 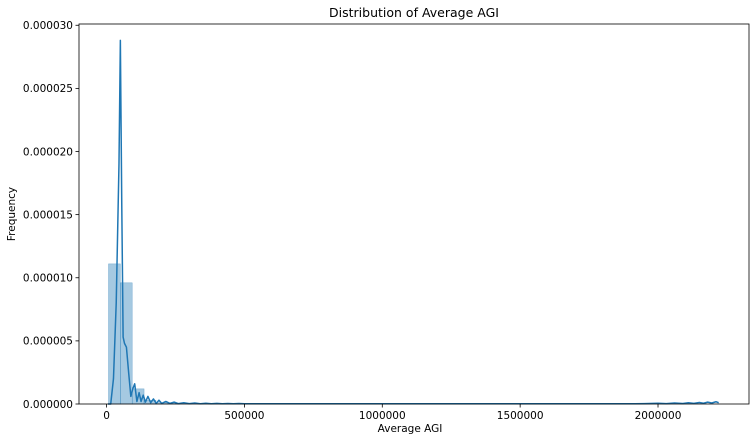 What do you see at coordinates (144, 334) in the screenshot?
I see `histogram-bars` at bounding box center [144, 334].